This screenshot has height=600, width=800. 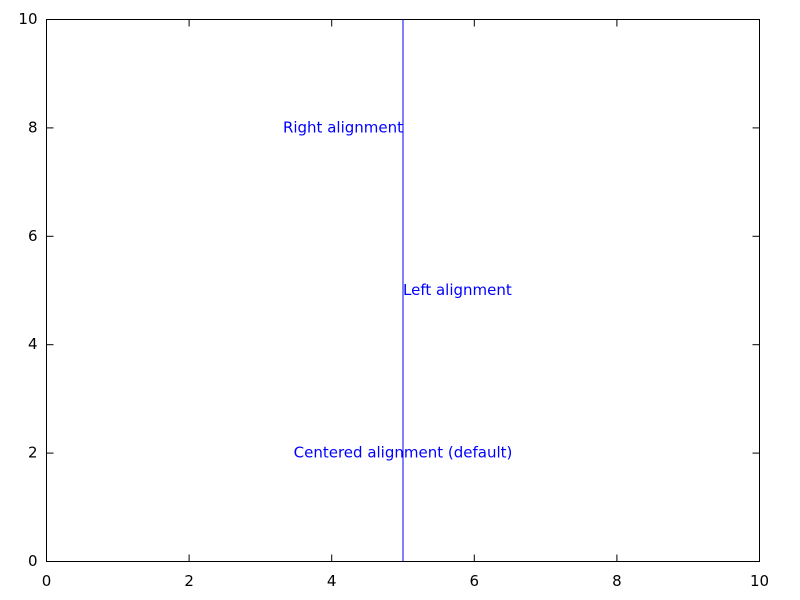 What do you see at coordinates (457, 290) in the screenshot?
I see `annotation: Left alignment` at bounding box center [457, 290].